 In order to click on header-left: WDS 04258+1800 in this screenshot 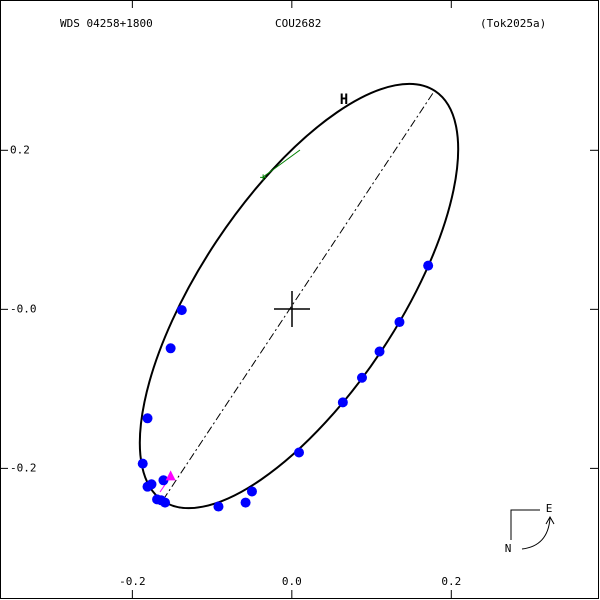, I will do `click(106, 23)`.